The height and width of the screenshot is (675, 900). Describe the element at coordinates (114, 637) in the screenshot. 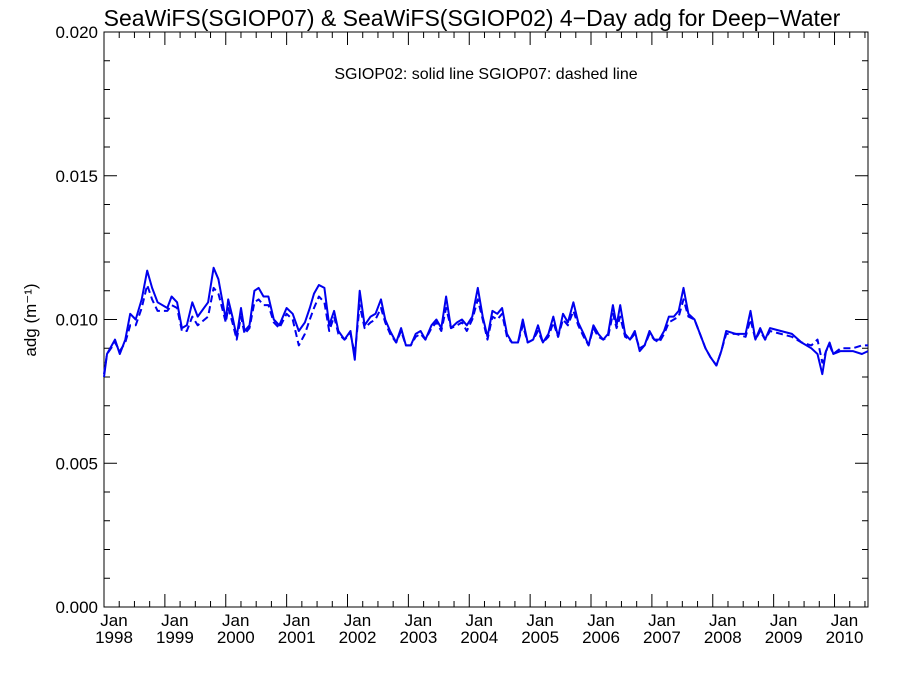

I see `x-tick-year-label: 1998` at that location.